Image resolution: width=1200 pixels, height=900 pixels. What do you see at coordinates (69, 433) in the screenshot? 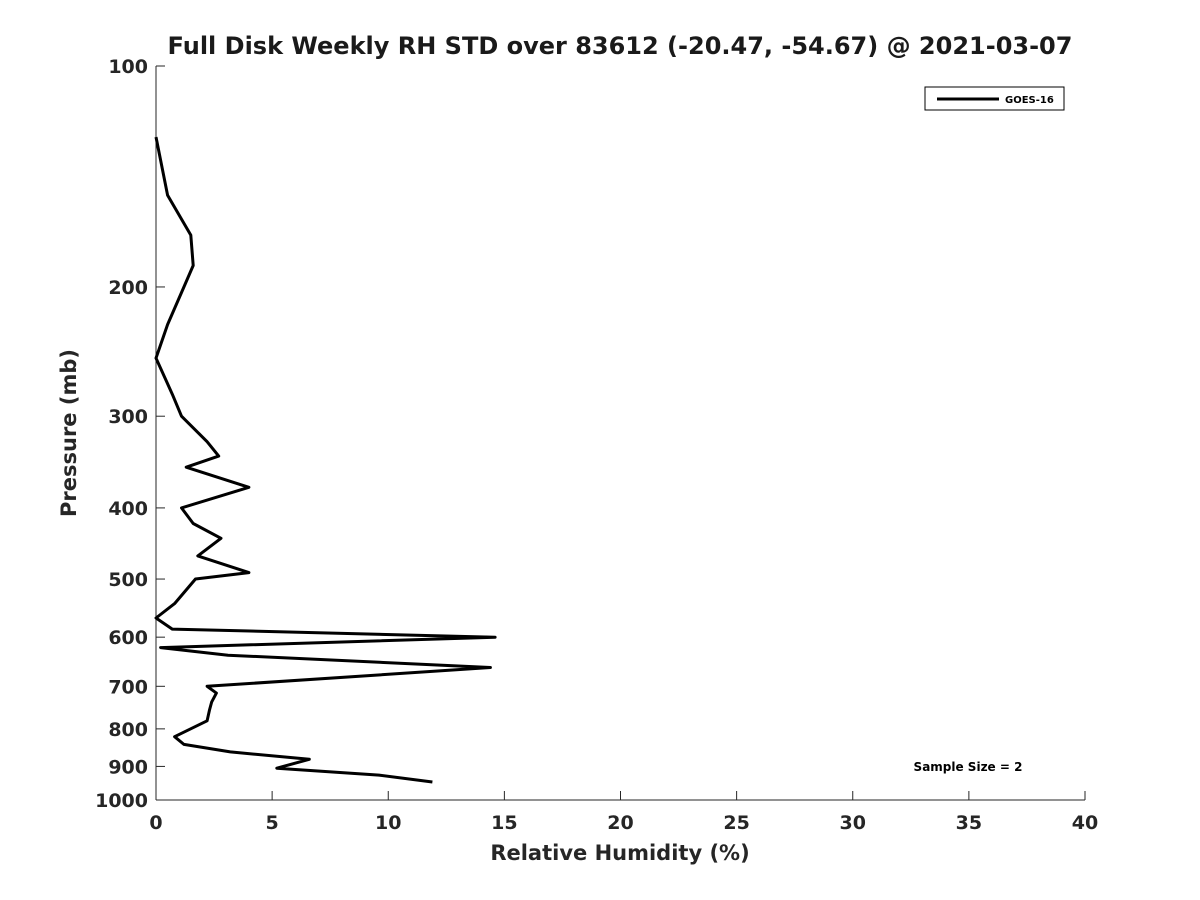
I see `y-axis-label: Pressure (mb)` at bounding box center [69, 433].